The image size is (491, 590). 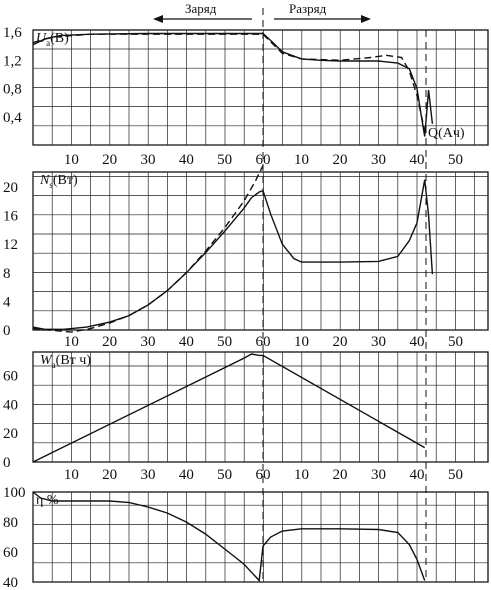 I want to click on discharge-arrow-head, so click(x=366, y=19).